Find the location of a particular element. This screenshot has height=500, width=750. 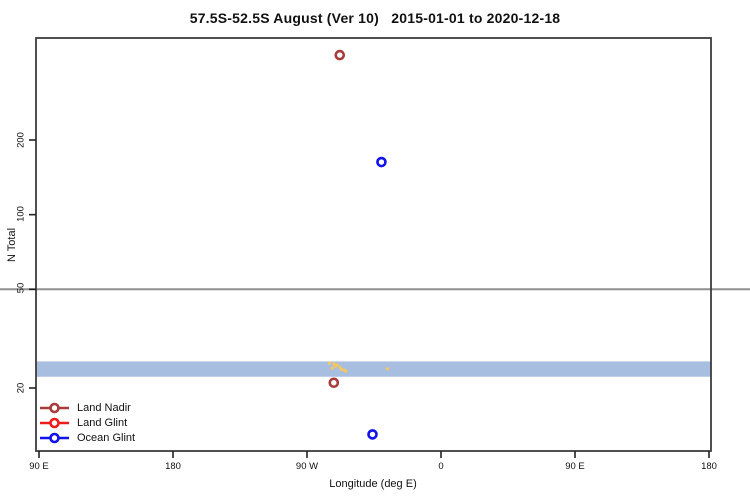

x-axis-title: Longitude (deg E) is located at coordinates (373, 484).